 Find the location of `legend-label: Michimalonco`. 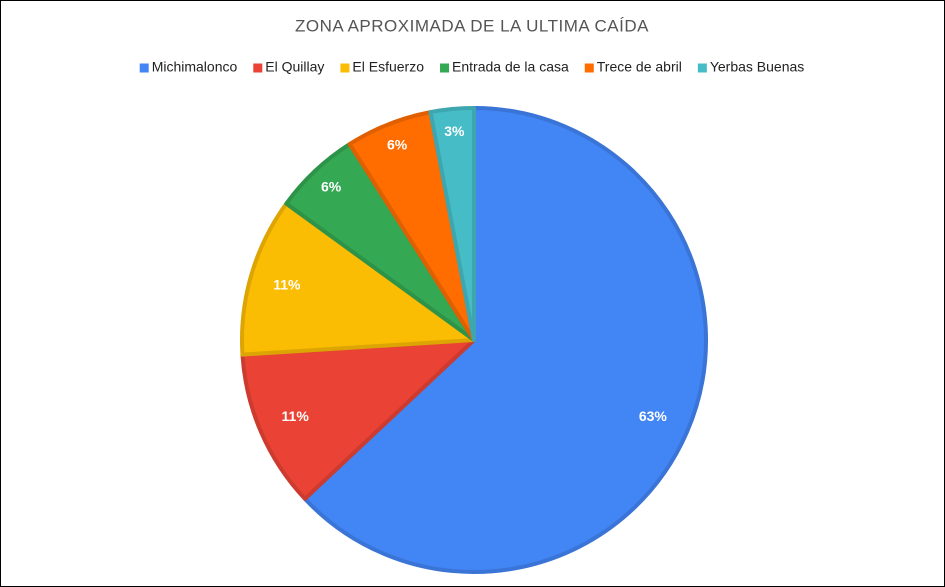

legend-label: Michimalonco is located at coordinates (195, 67).